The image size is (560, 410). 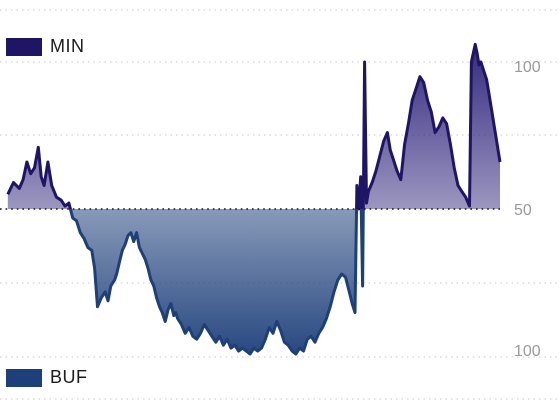 What do you see at coordinates (523, 210) in the screenshot?
I see `y-tick-label-1: 50` at bounding box center [523, 210].